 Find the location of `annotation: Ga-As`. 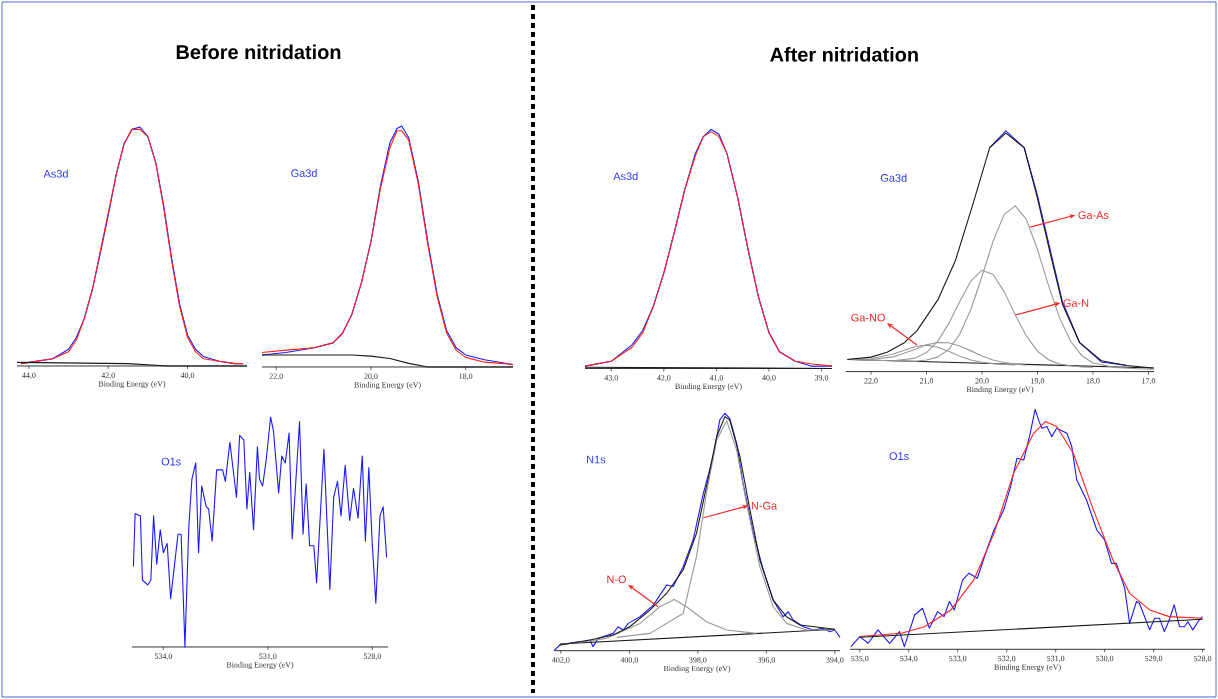

annotation: Ga-As is located at coordinates (1093, 215).